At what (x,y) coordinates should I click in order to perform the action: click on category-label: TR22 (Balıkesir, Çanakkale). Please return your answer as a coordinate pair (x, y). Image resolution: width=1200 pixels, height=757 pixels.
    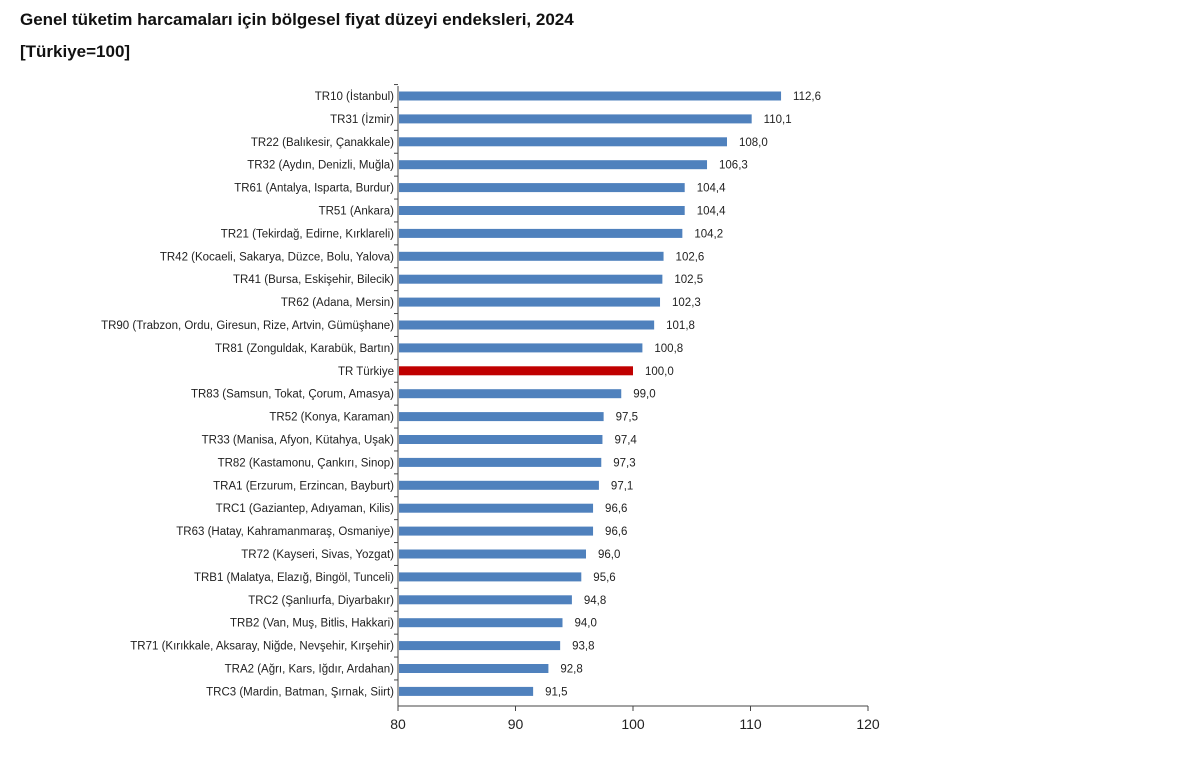
    Looking at the image, I should click on (322, 143).